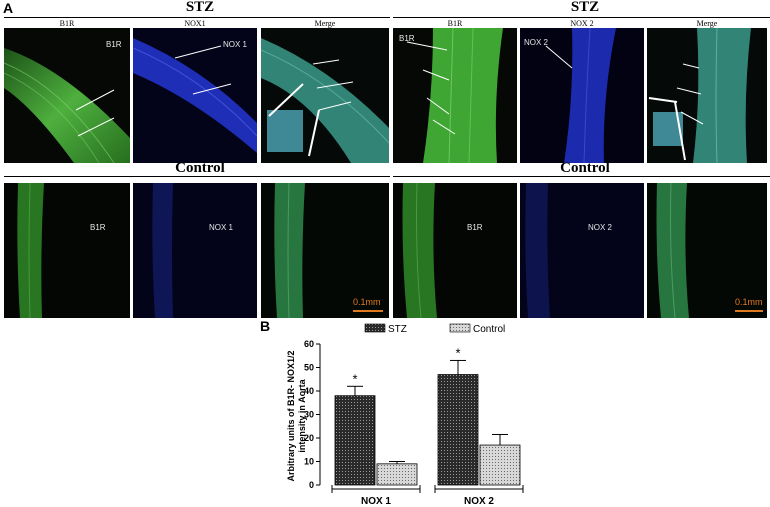  Describe the element at coordinates (265, 326) in the screenshot. I see `panel-b-letter: B` at that location.